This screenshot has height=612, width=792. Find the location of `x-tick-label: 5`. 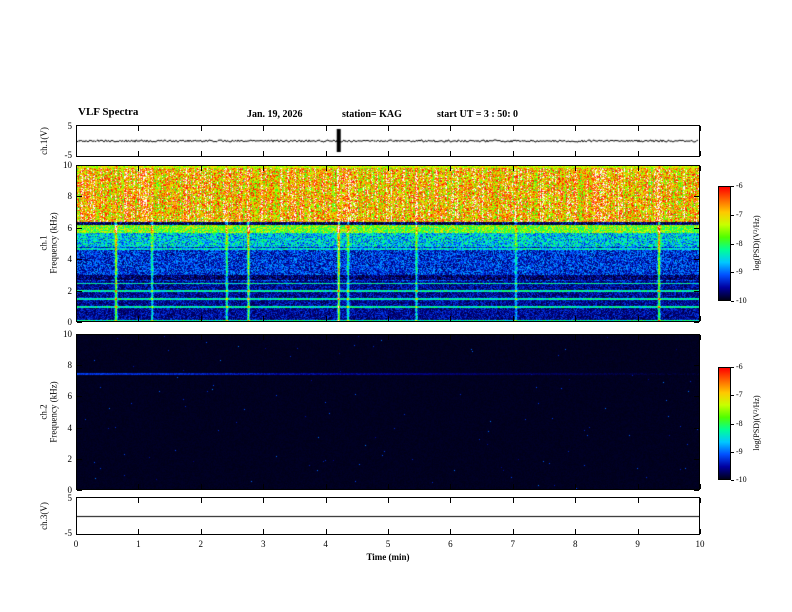

x-tick-label: 5 is located at coordinates (388, 544).